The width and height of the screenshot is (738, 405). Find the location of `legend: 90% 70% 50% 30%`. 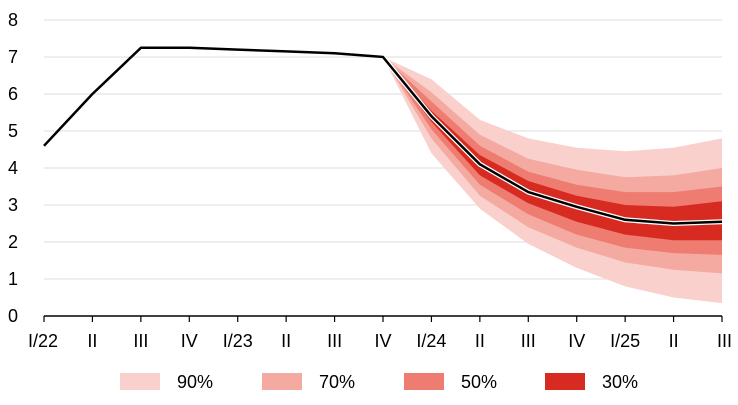

legend: 90% 70% 50% 30% is located at coordinates (379, 382).